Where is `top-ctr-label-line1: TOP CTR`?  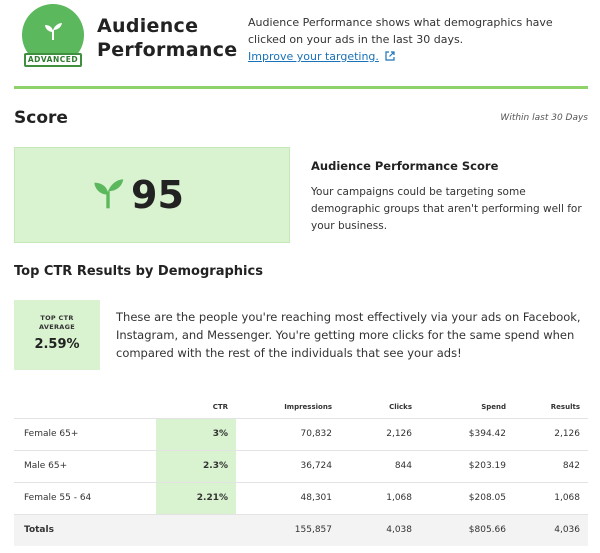 top-ctr-label-line1: TOP CTR is located at coordinates (57, 318).